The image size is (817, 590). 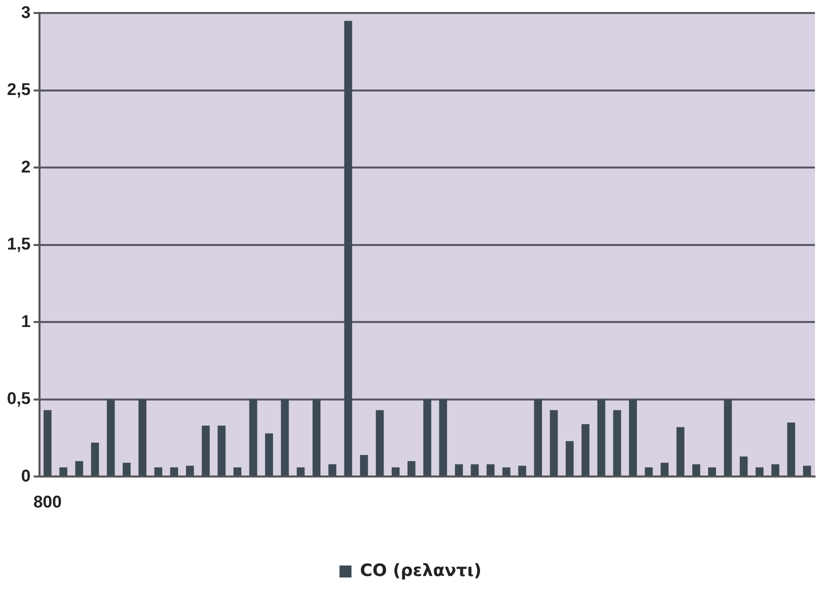 What do you see at coordinates (47, 502) in the screenshot?
I see `x-tick-label: 800` at bounding box center [47, 502].